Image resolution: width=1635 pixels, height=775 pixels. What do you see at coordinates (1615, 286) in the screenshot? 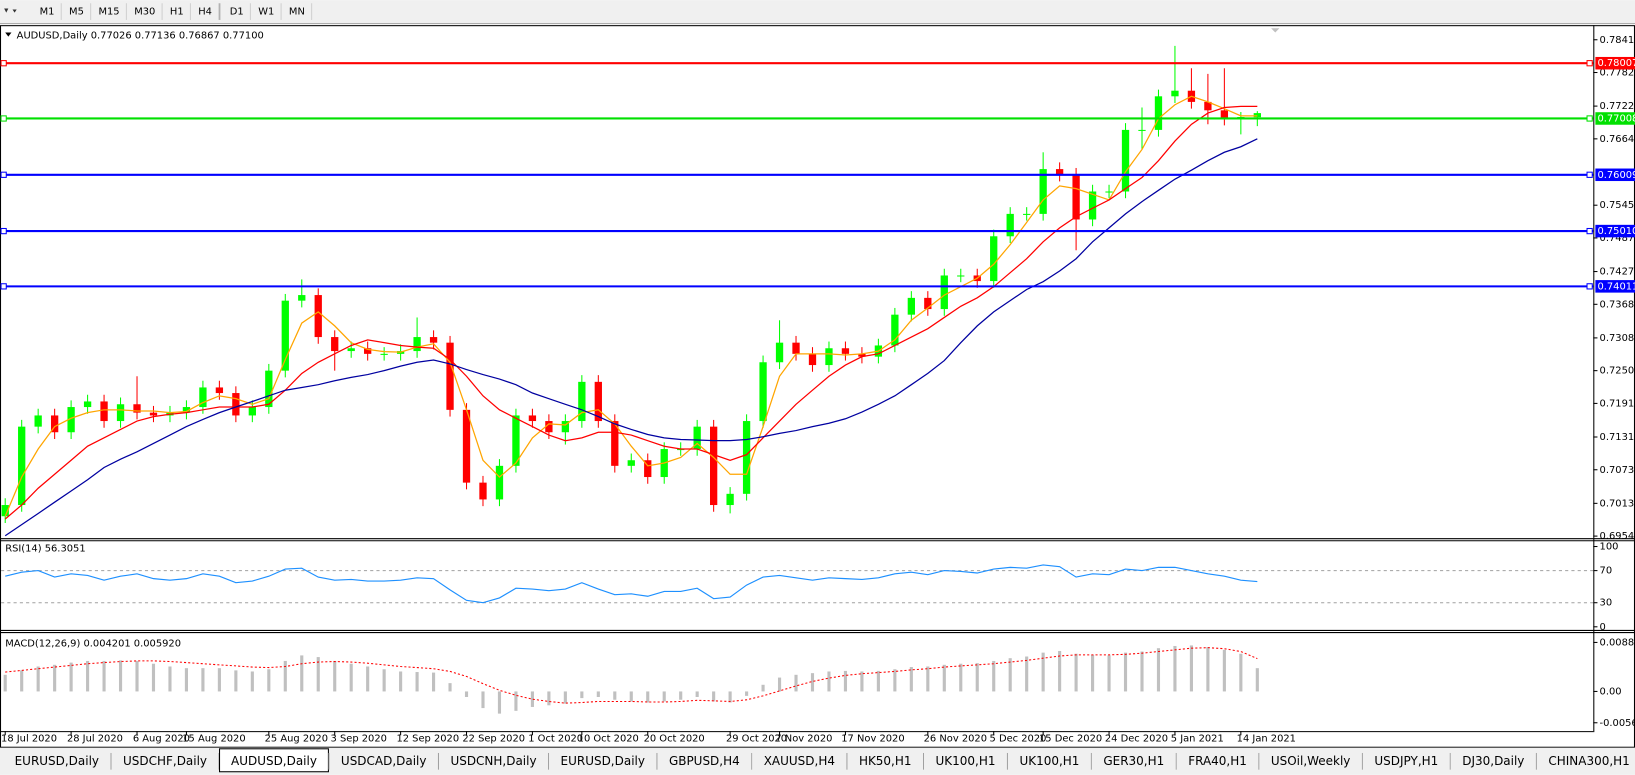
I see `level-label-box` at bounding box center [1615, 286].